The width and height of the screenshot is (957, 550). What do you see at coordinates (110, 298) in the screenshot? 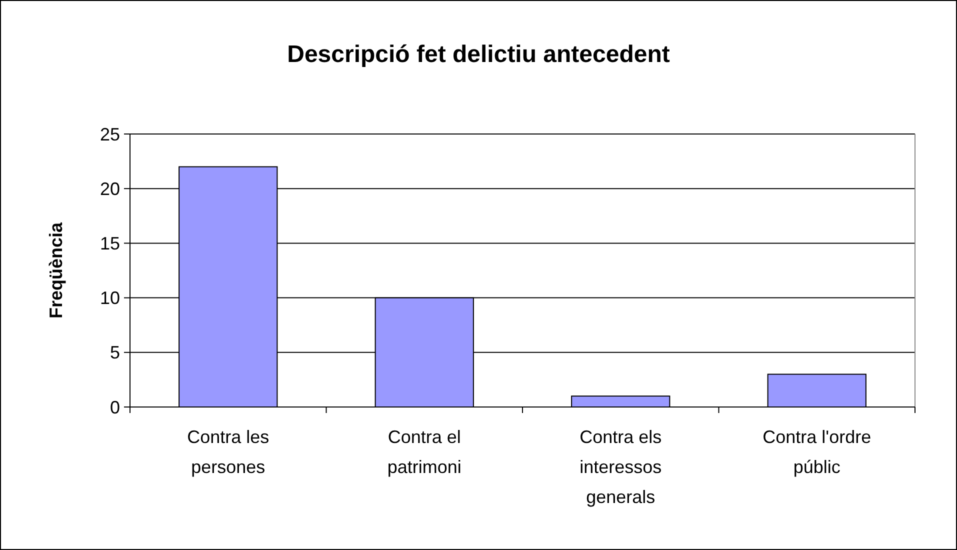
I see `y-tick-label: 10` at bounding box center [110, 298].